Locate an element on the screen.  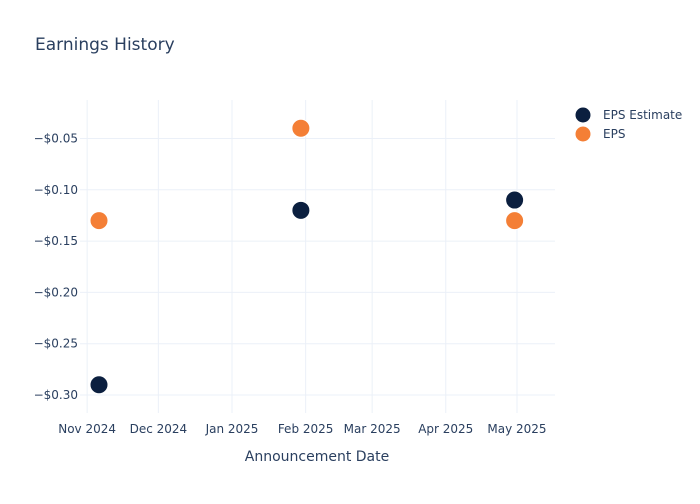
legend-marker-eps-estimate is located at coordinates (583, 115).